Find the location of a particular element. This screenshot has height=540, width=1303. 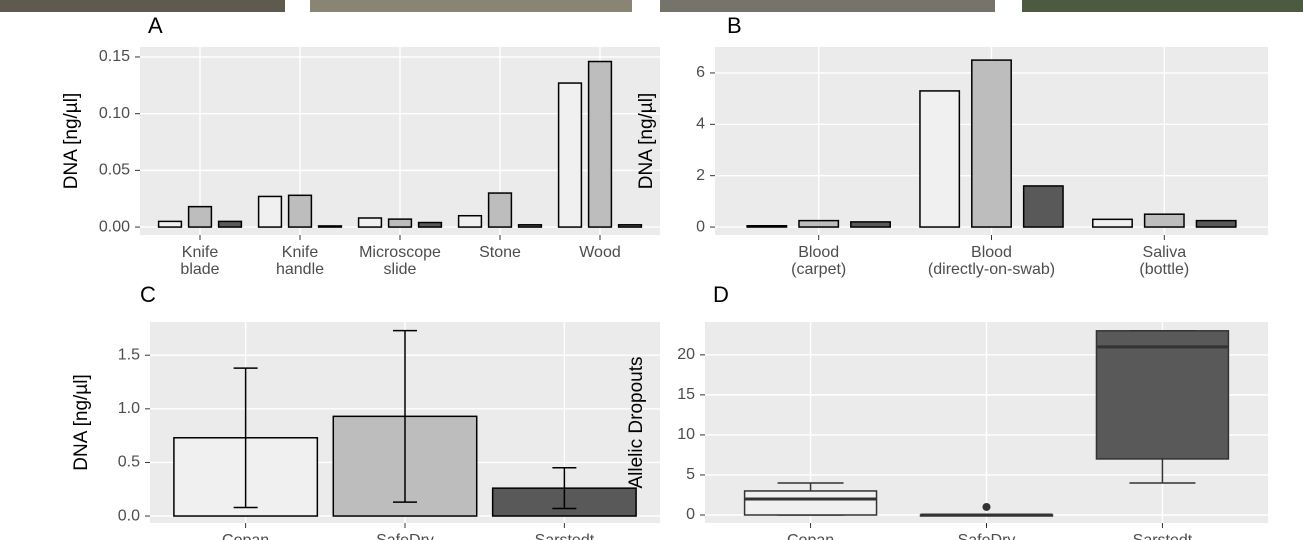

panel-title: A is located at coordinates (155, 25).